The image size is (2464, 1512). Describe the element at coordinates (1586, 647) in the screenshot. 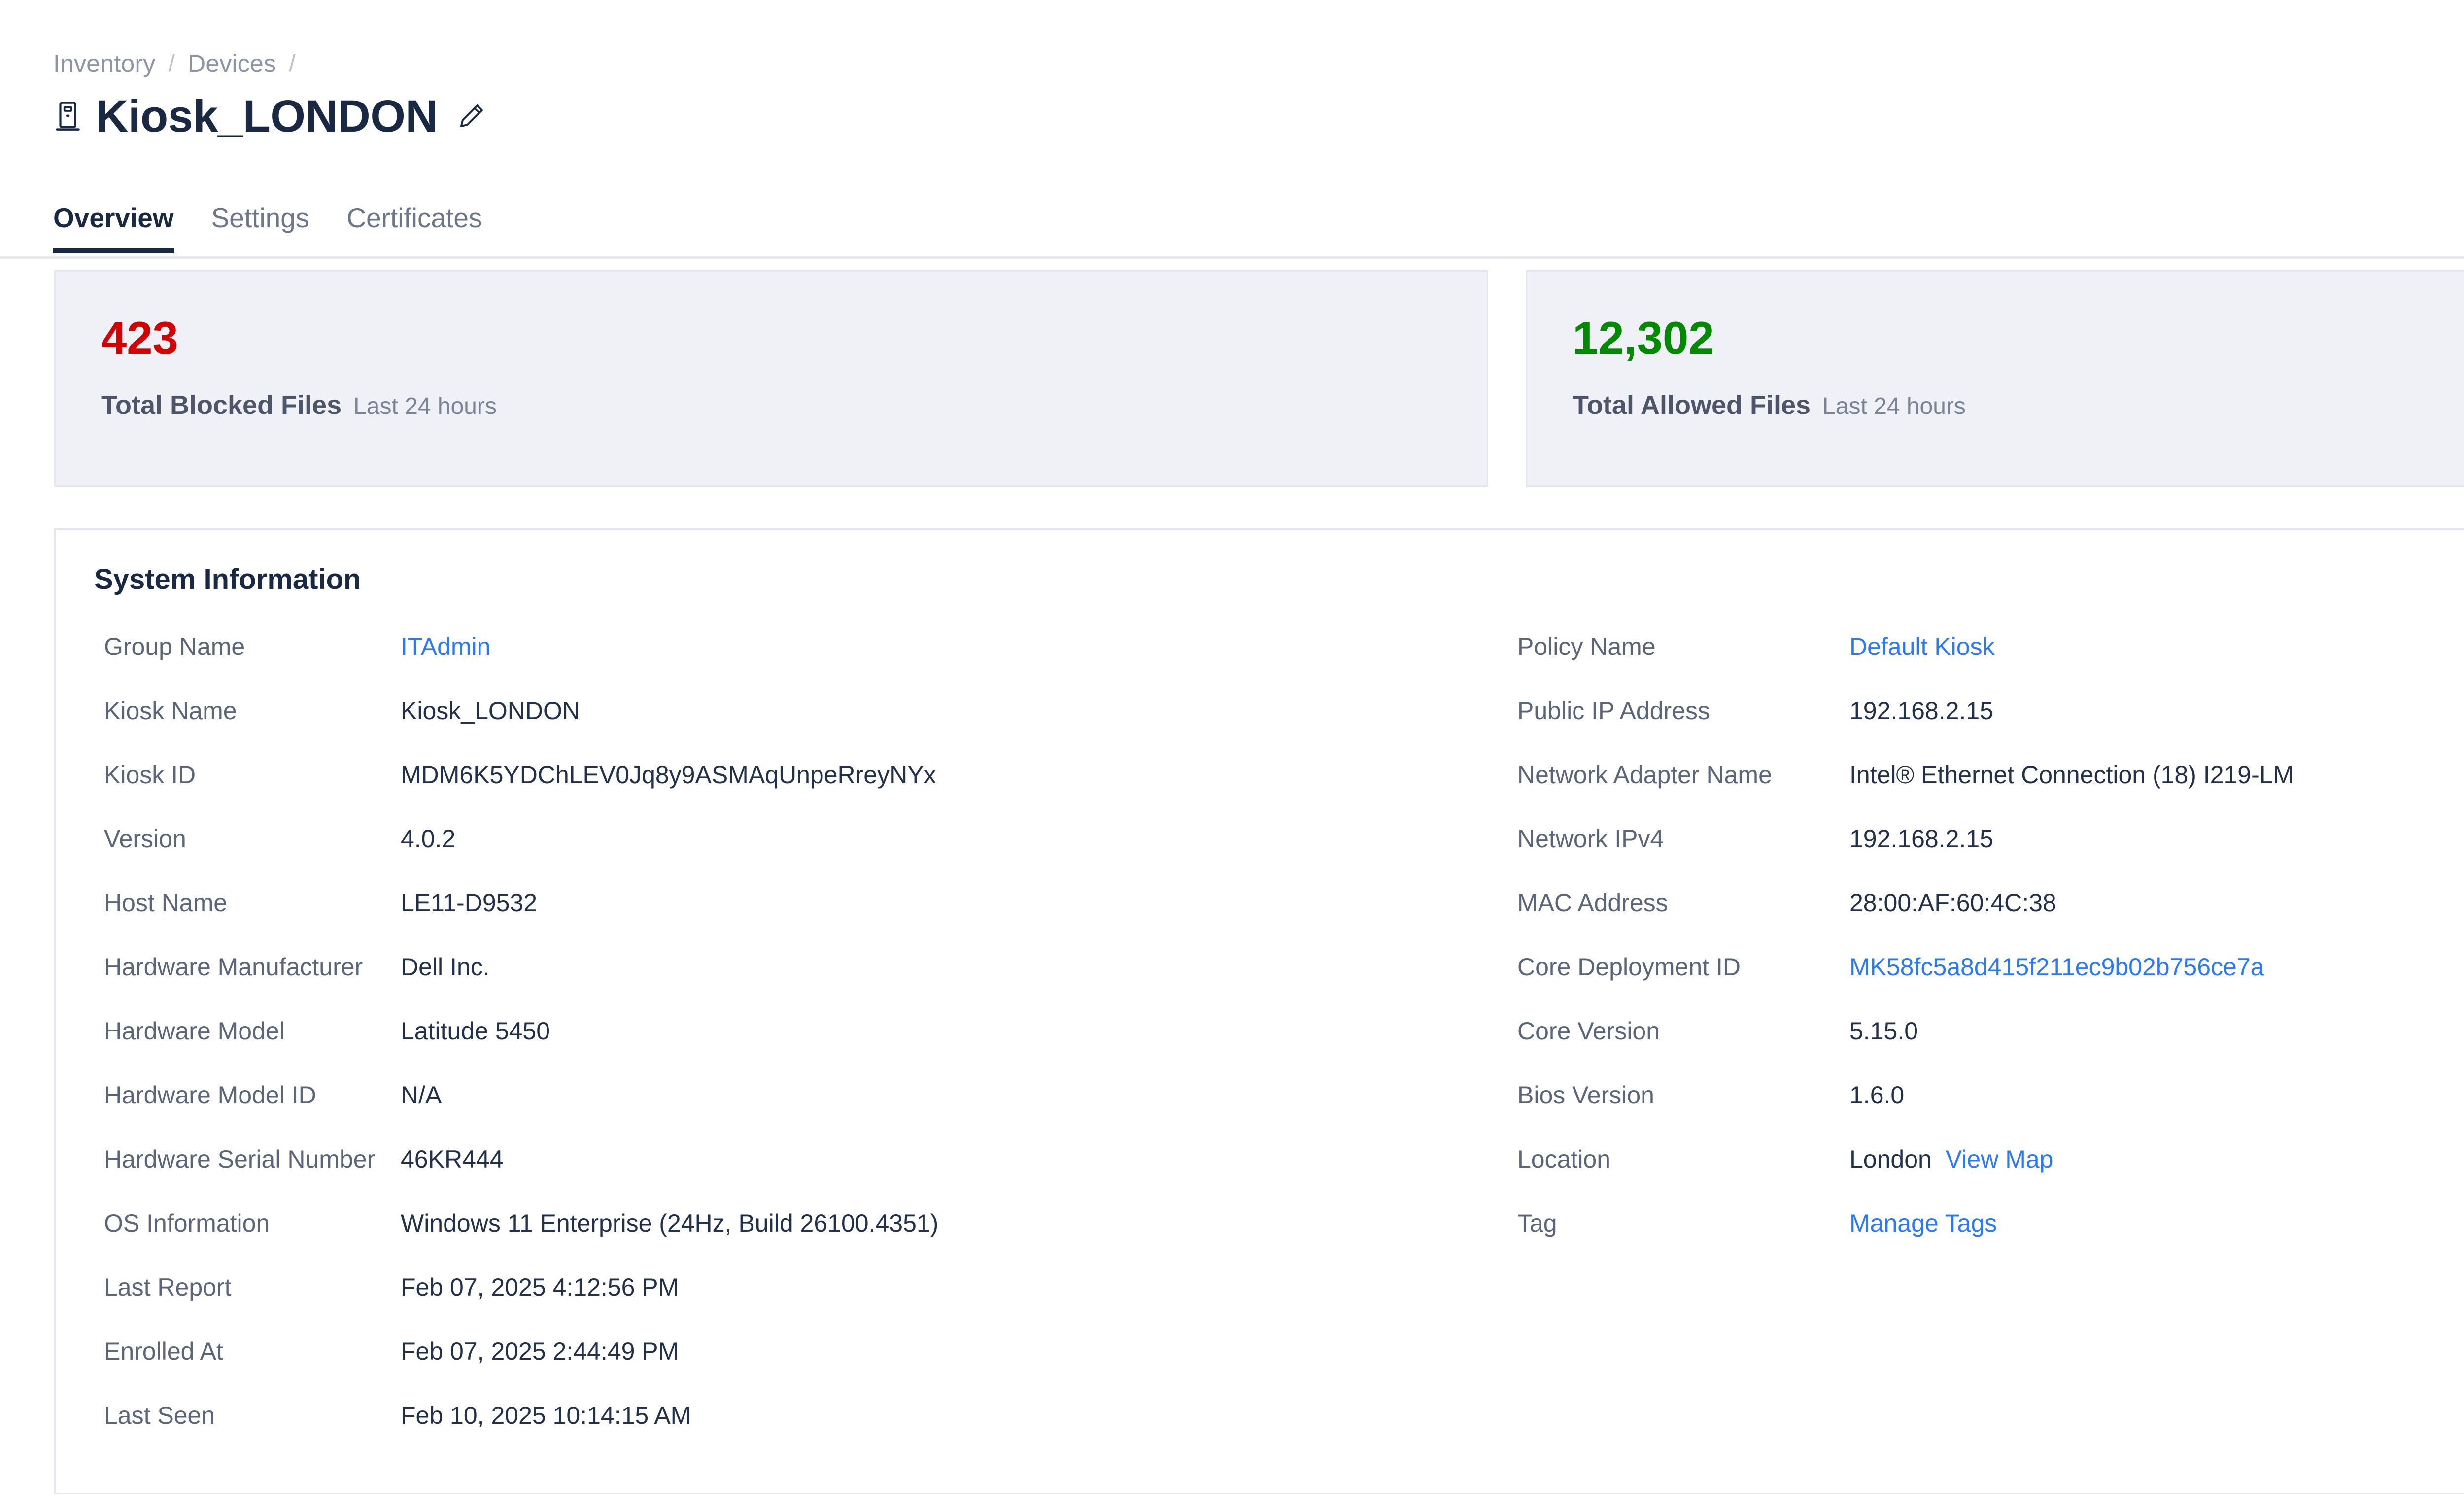

I see `info-label: Policy Name` at that location.